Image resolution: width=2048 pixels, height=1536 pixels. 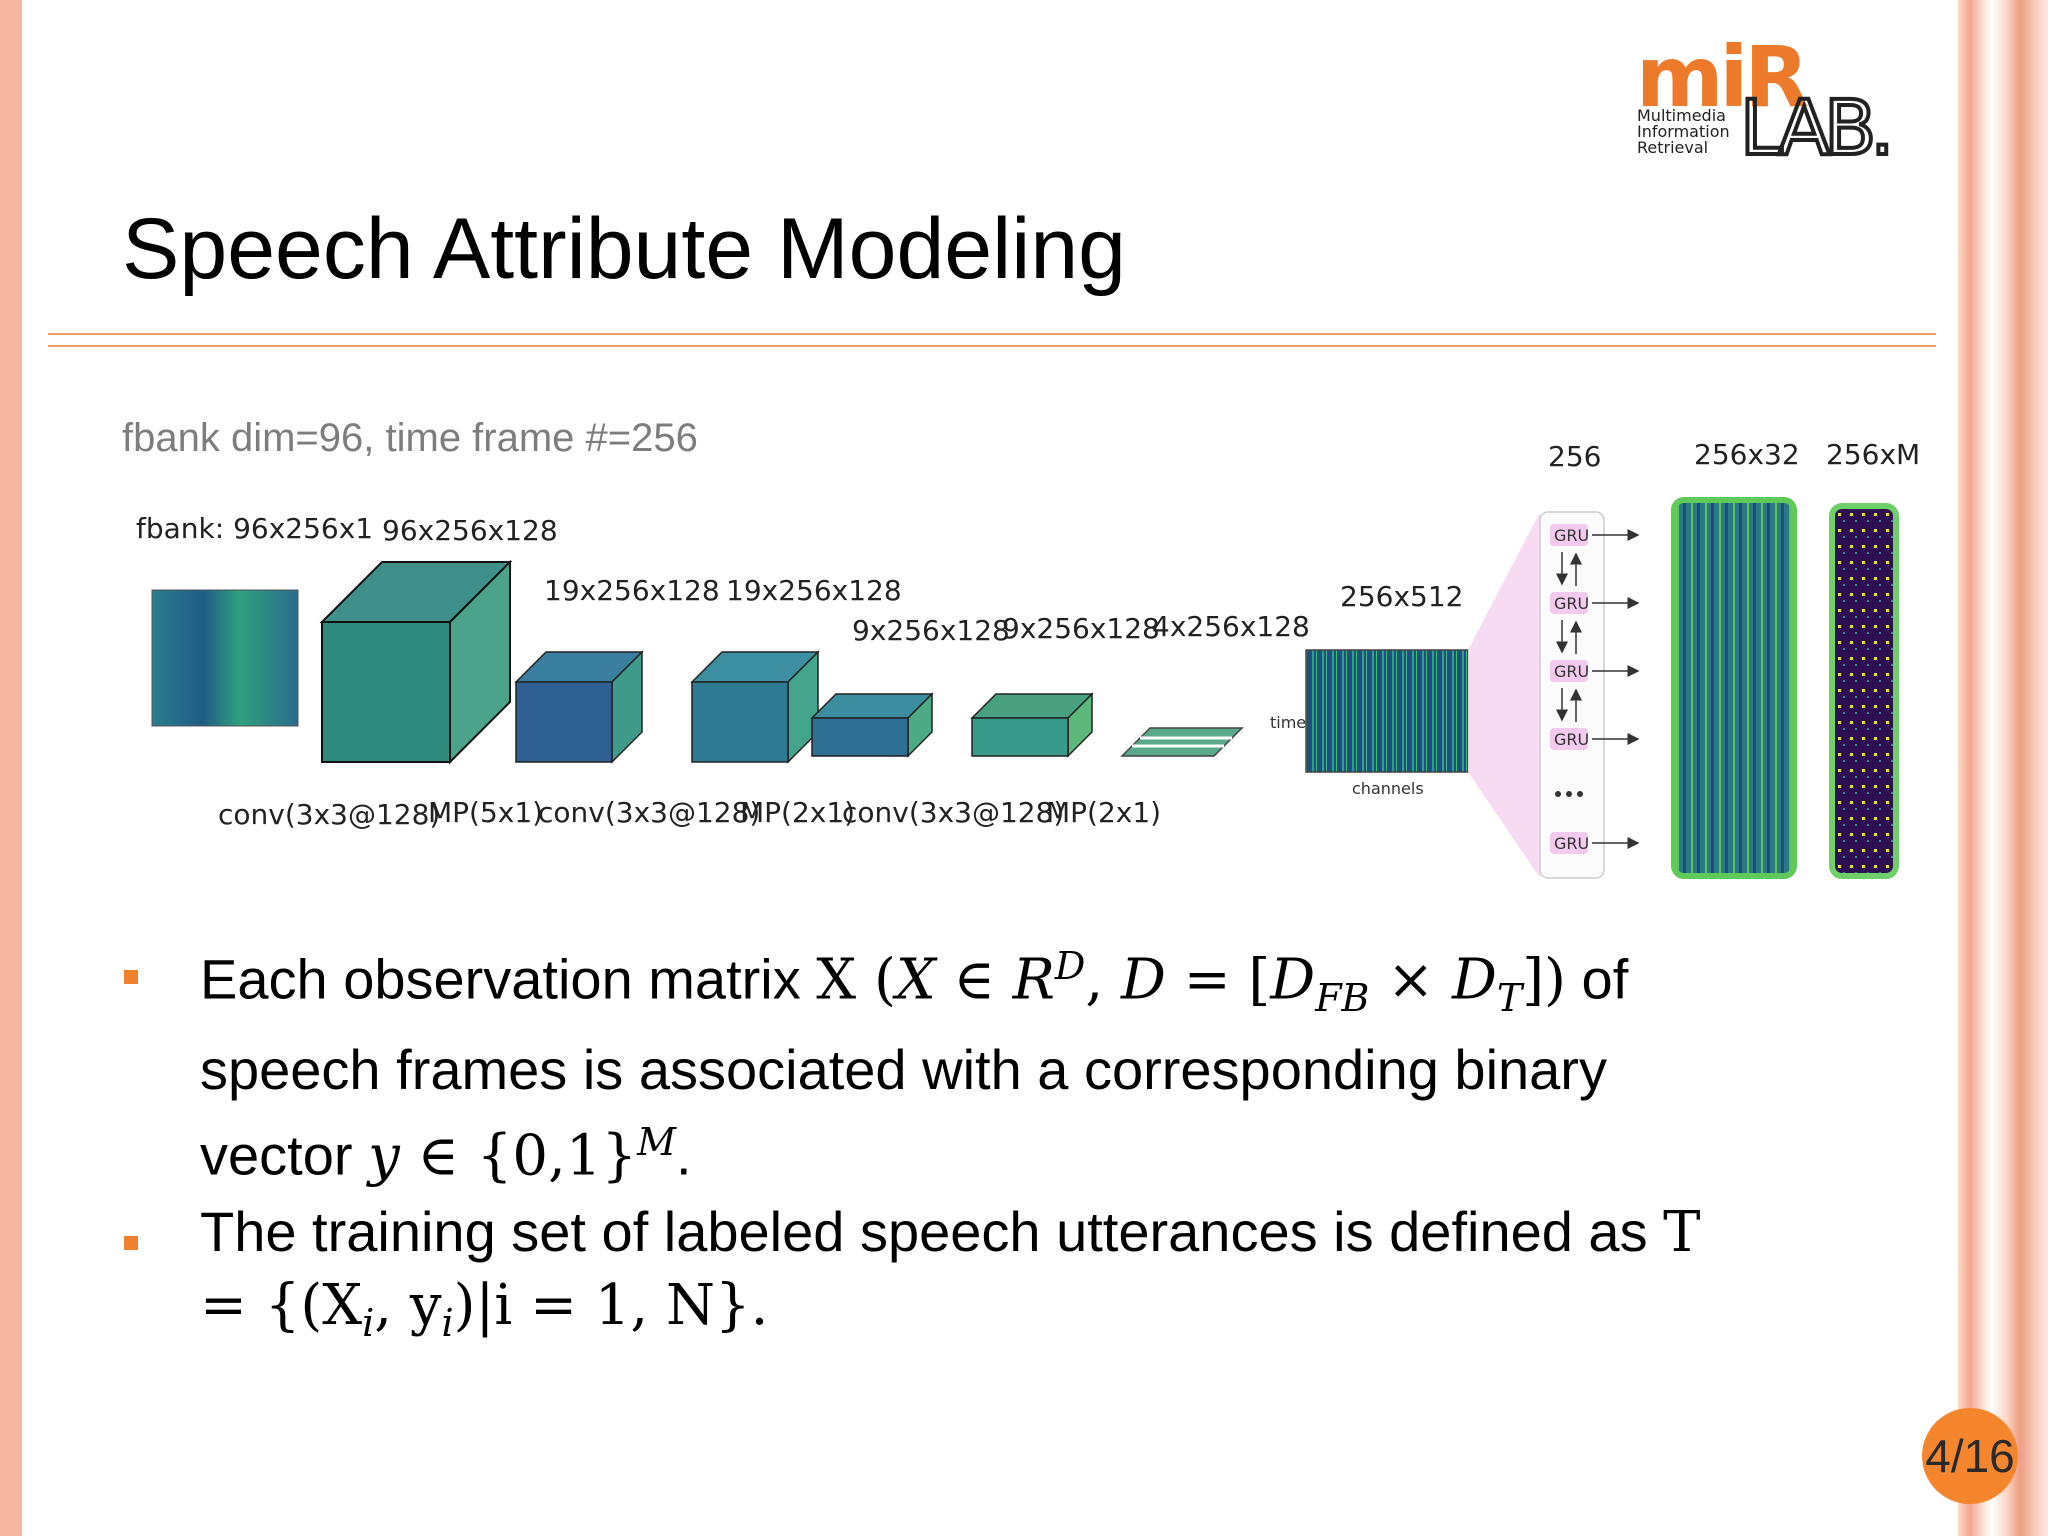 What do you see at coordinates (1143, 980) in the screenshot?
I see `b1-D: D` at bounding box center [1143, 980].